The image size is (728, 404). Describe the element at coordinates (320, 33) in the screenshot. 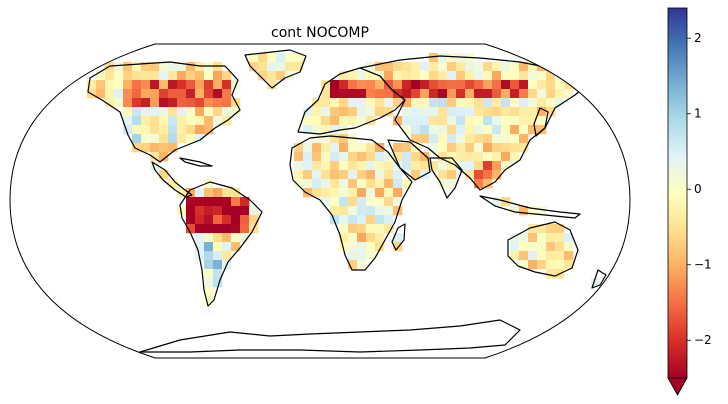

I see `map-title: cont NOCOMP` at that location.